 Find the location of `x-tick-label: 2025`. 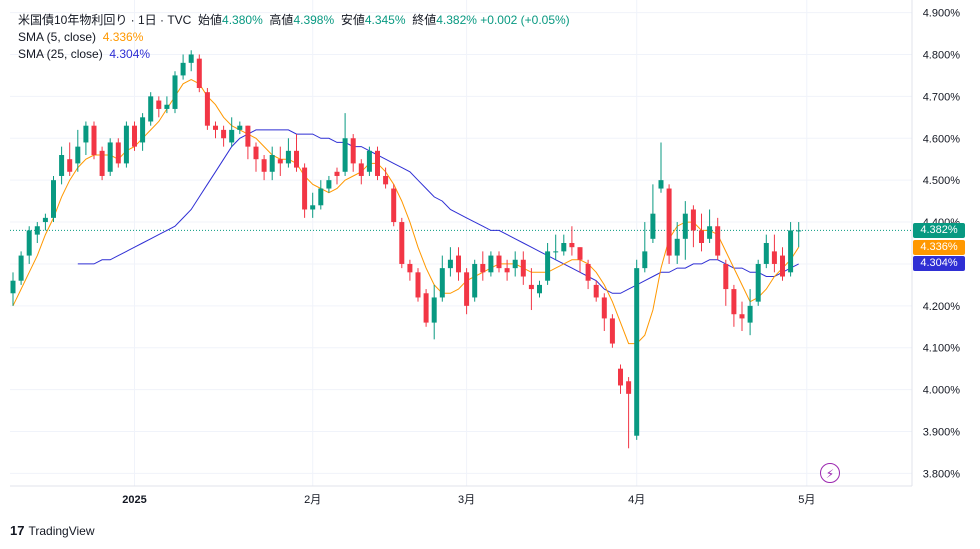

x-tick-label: 2025 is located at coordinates (134, 500).